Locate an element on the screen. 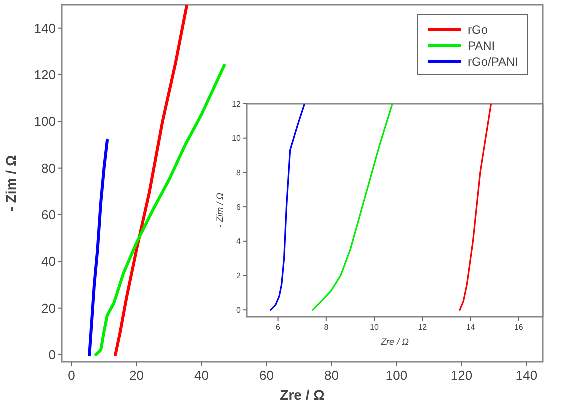  y-tick-label: 8 is located at coordinates (239, 173).